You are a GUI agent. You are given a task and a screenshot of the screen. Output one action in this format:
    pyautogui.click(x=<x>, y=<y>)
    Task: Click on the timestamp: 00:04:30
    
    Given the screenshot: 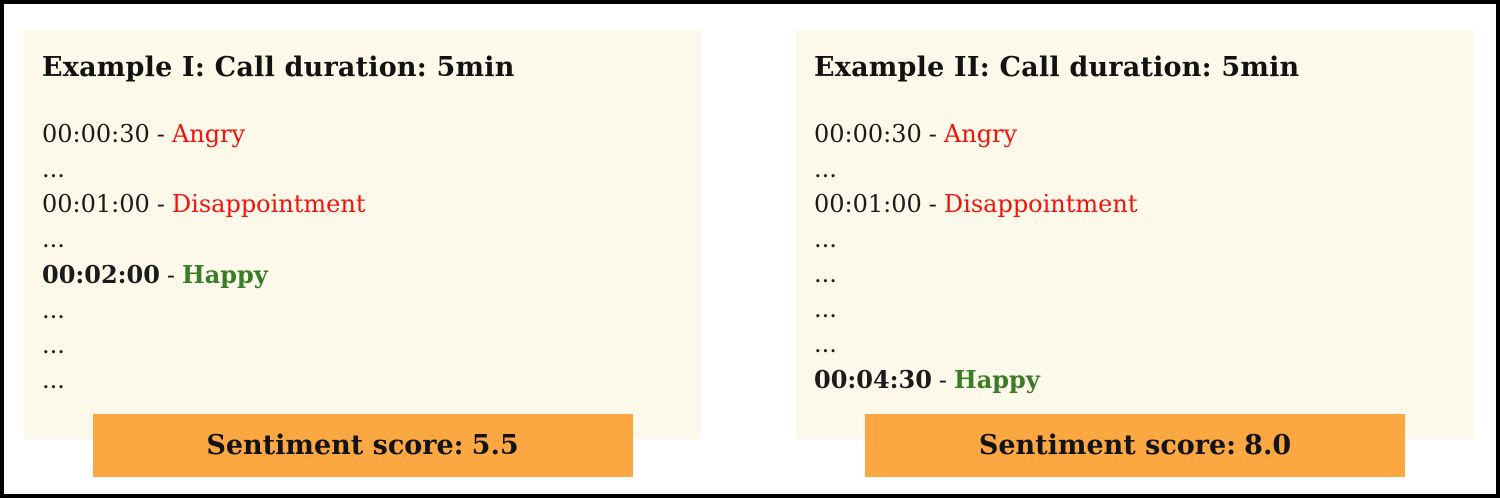 What is the action you would take?
    pyautogui.click(x=873, y=379)
    